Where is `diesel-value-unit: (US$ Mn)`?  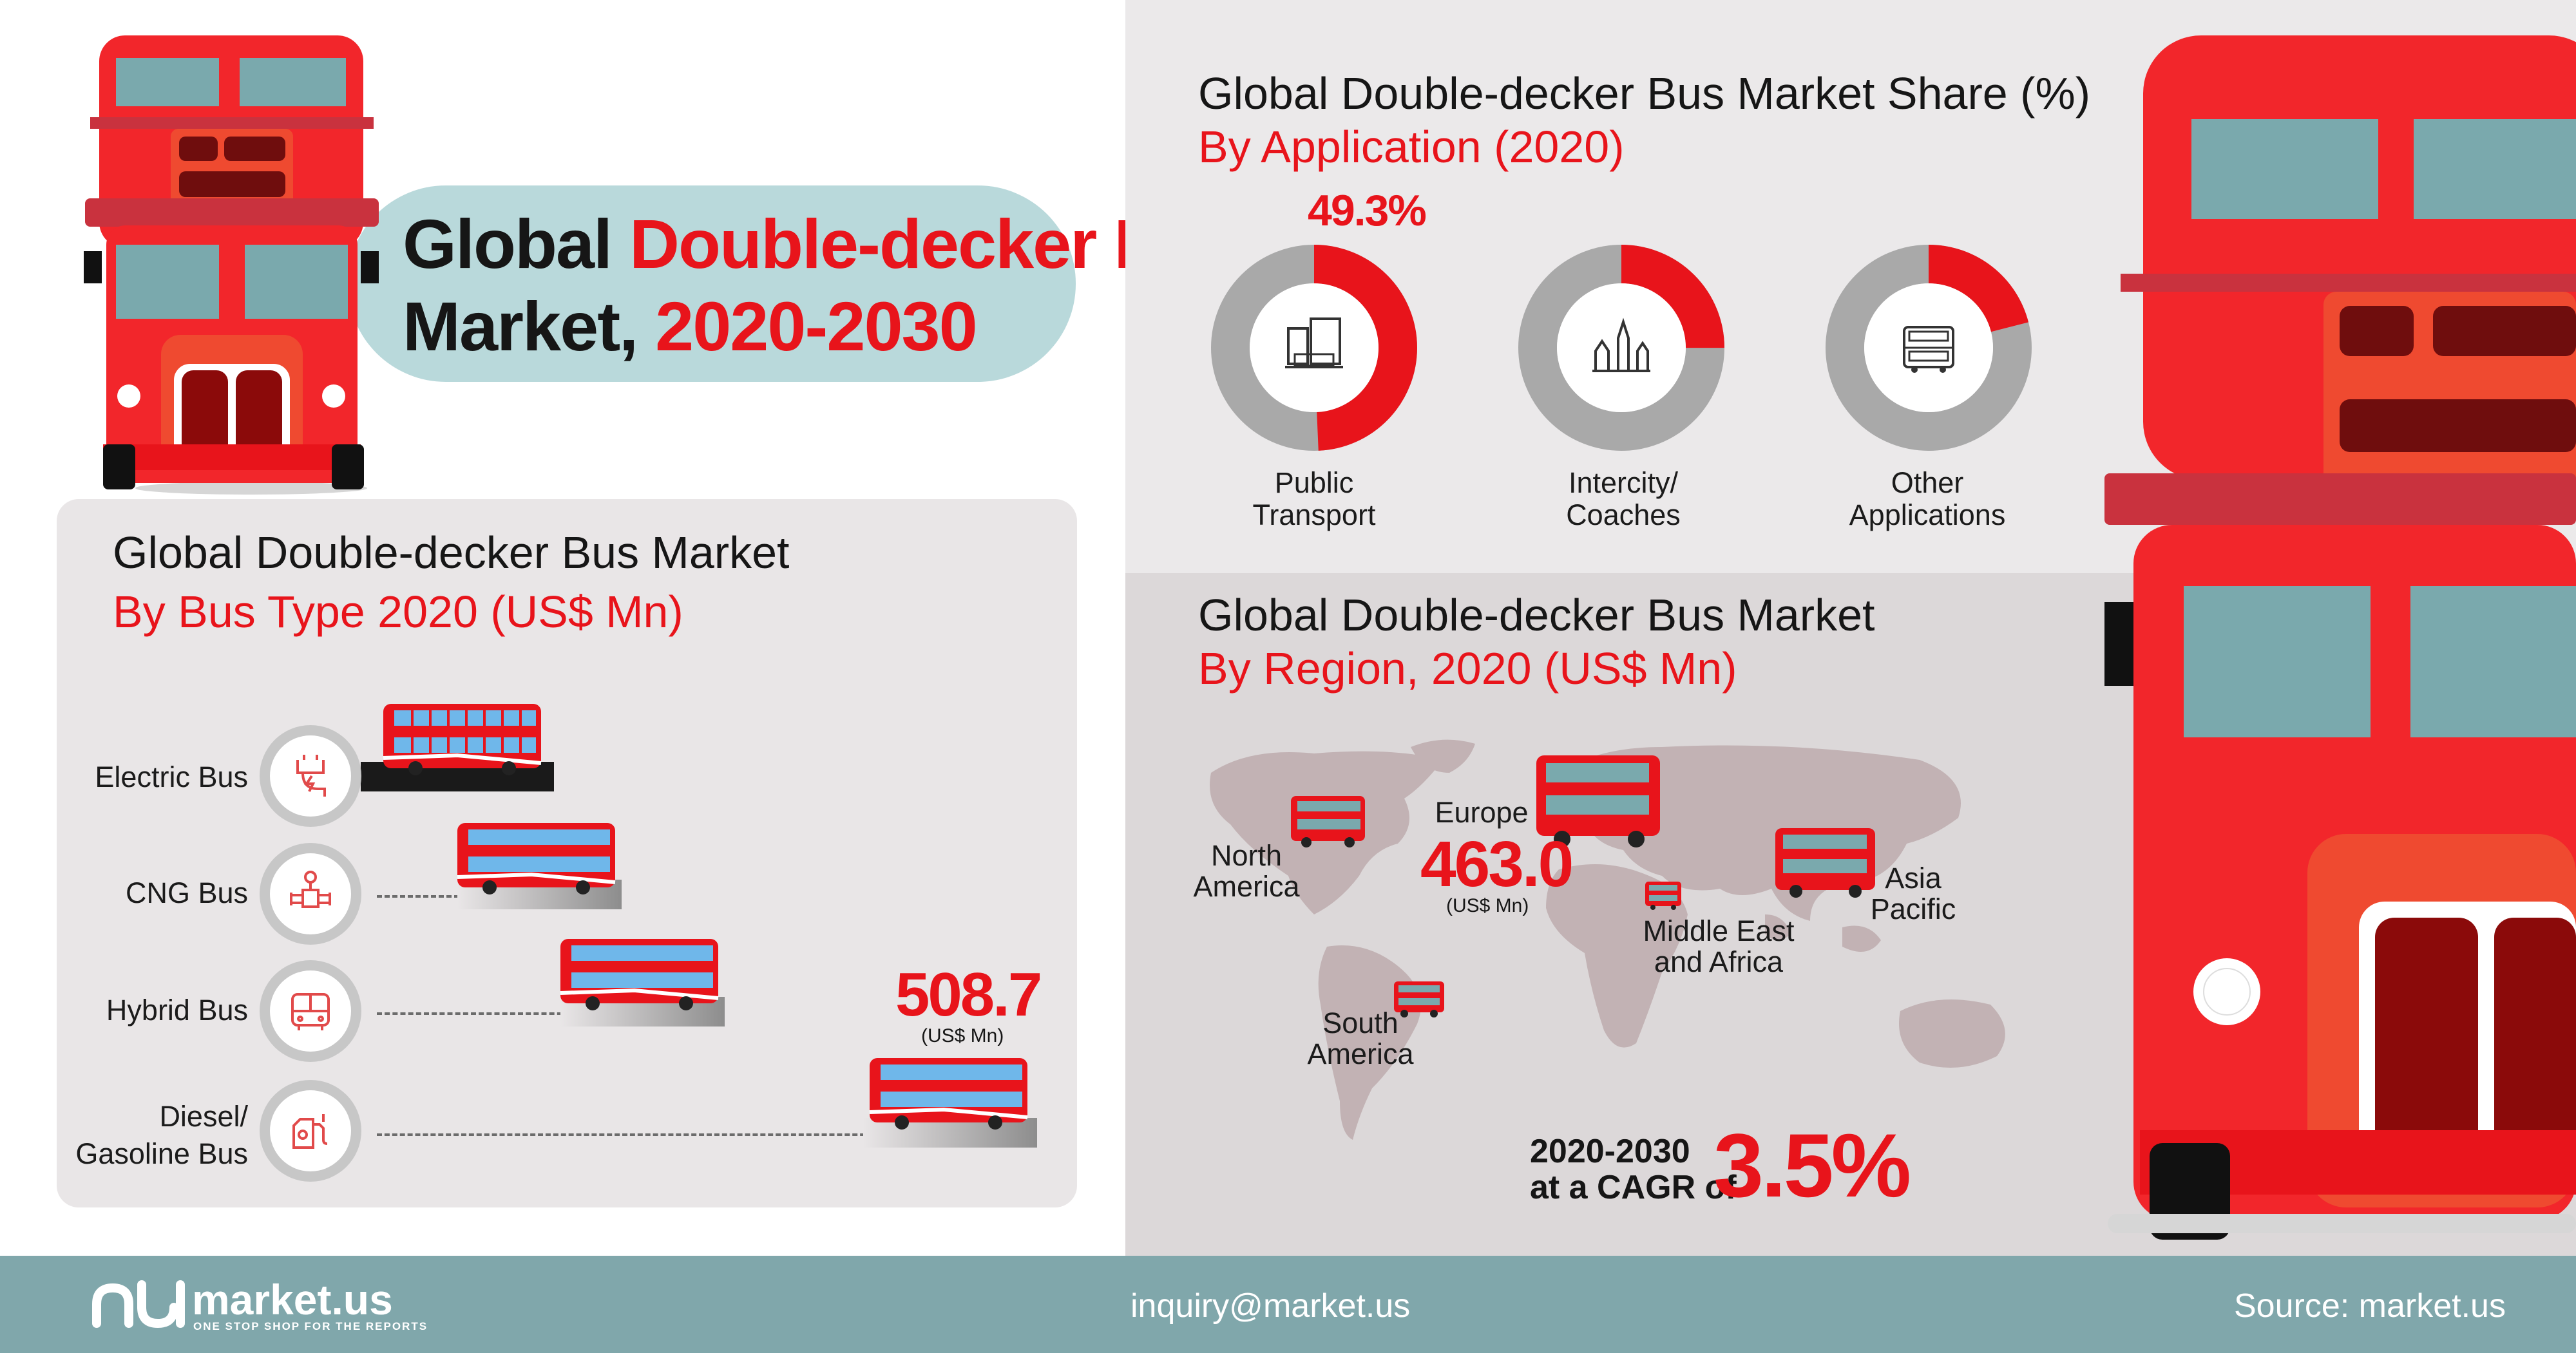
diesel-value-unit: (US$ Mn) is located at coordinates (962, 1035).